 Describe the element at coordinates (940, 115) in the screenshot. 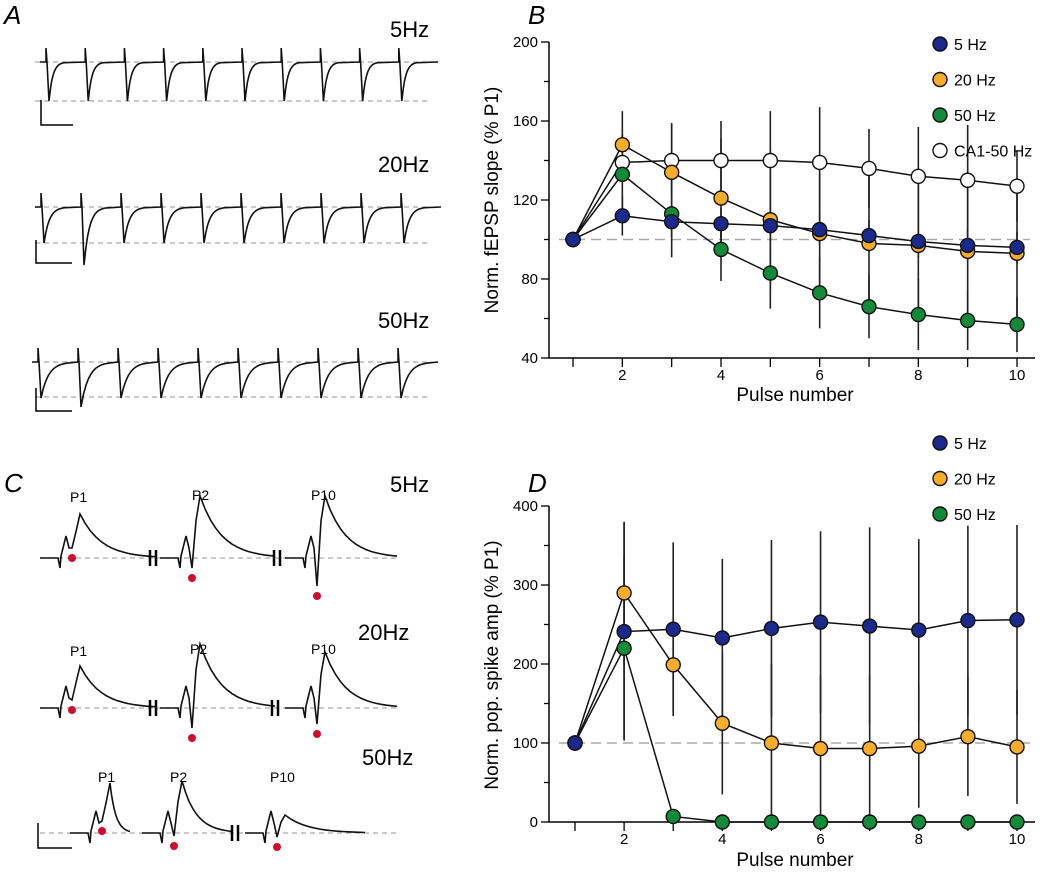

I see `b-legend-50-hz-marker` at that location.